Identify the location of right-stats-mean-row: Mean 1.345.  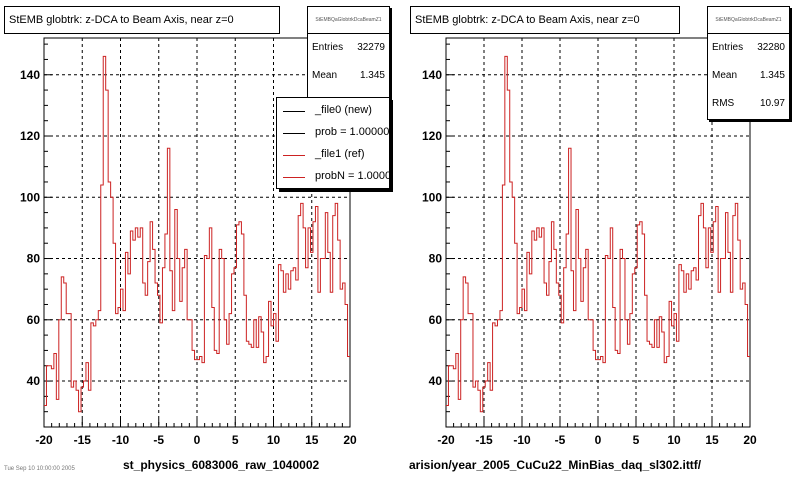
(748, 76).